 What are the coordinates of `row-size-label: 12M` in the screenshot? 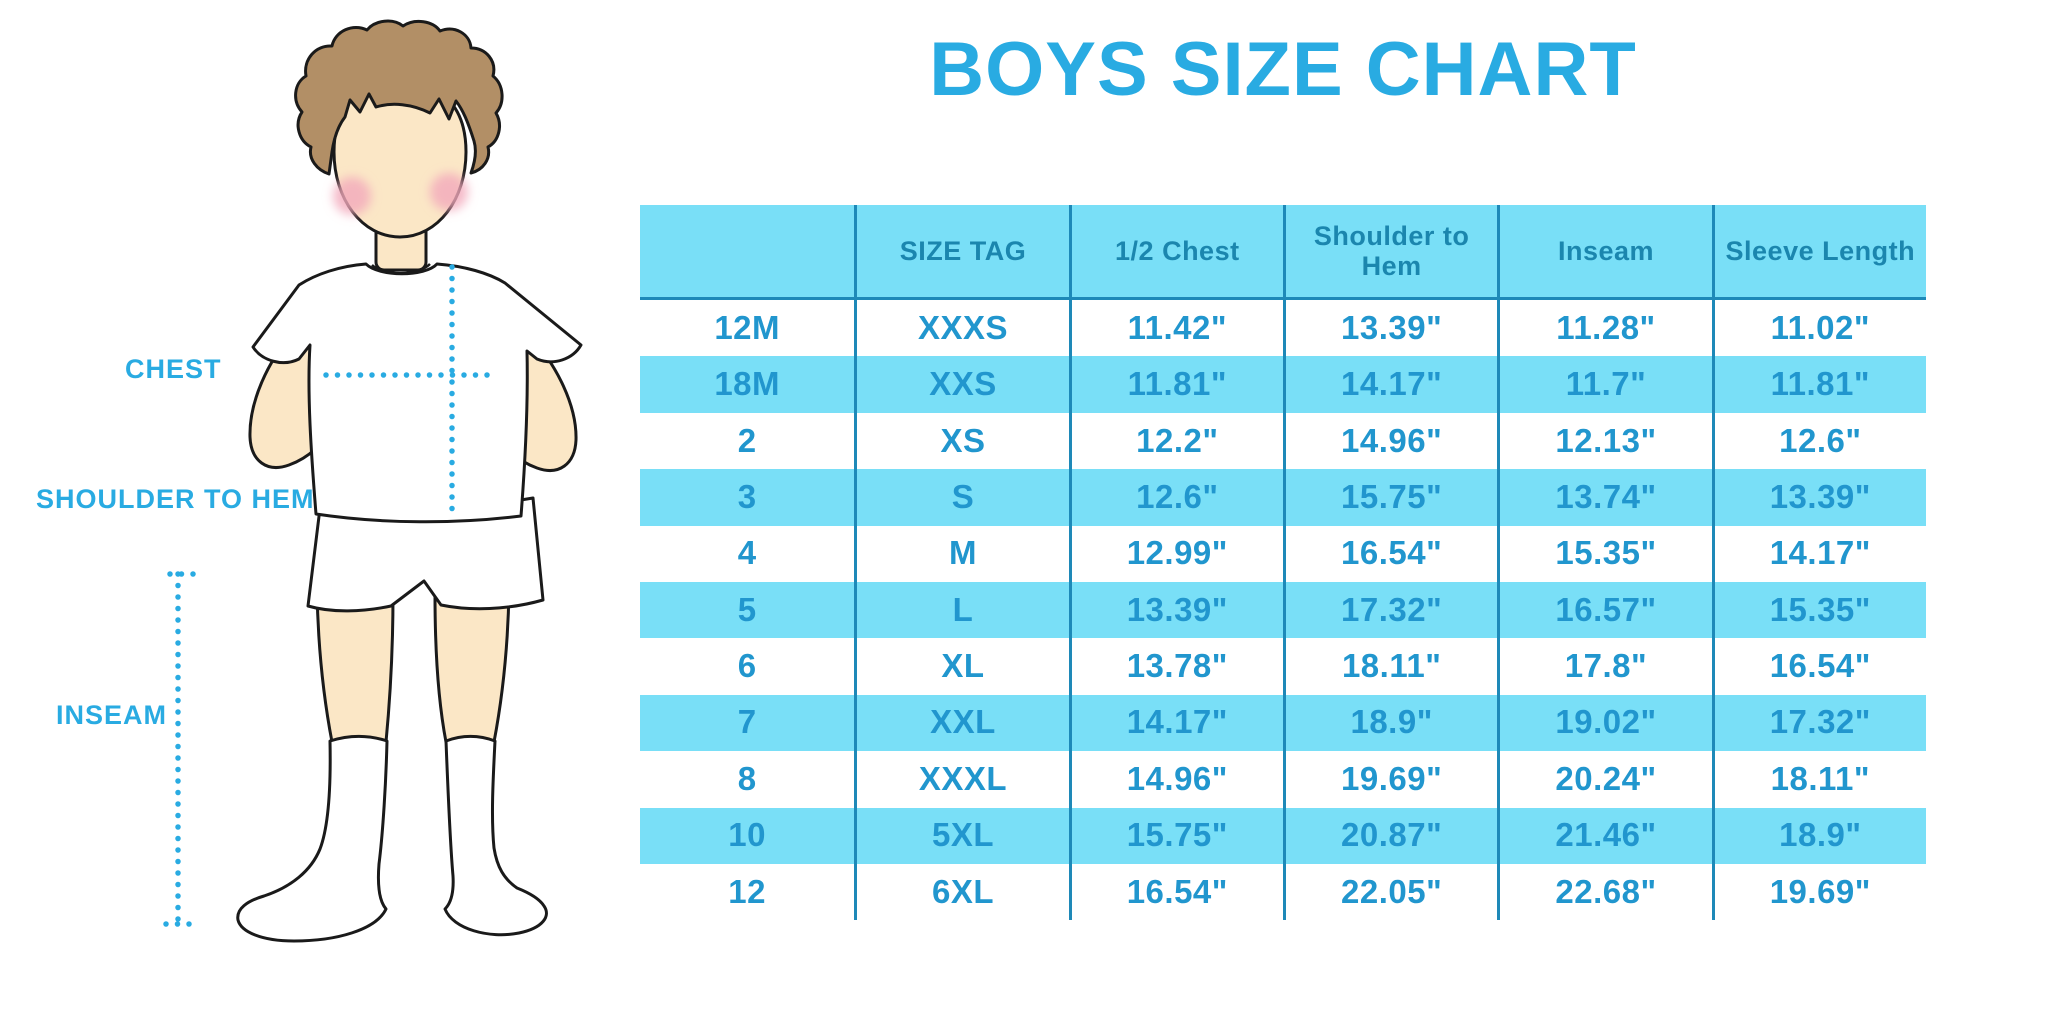 It's located at (747, 327).